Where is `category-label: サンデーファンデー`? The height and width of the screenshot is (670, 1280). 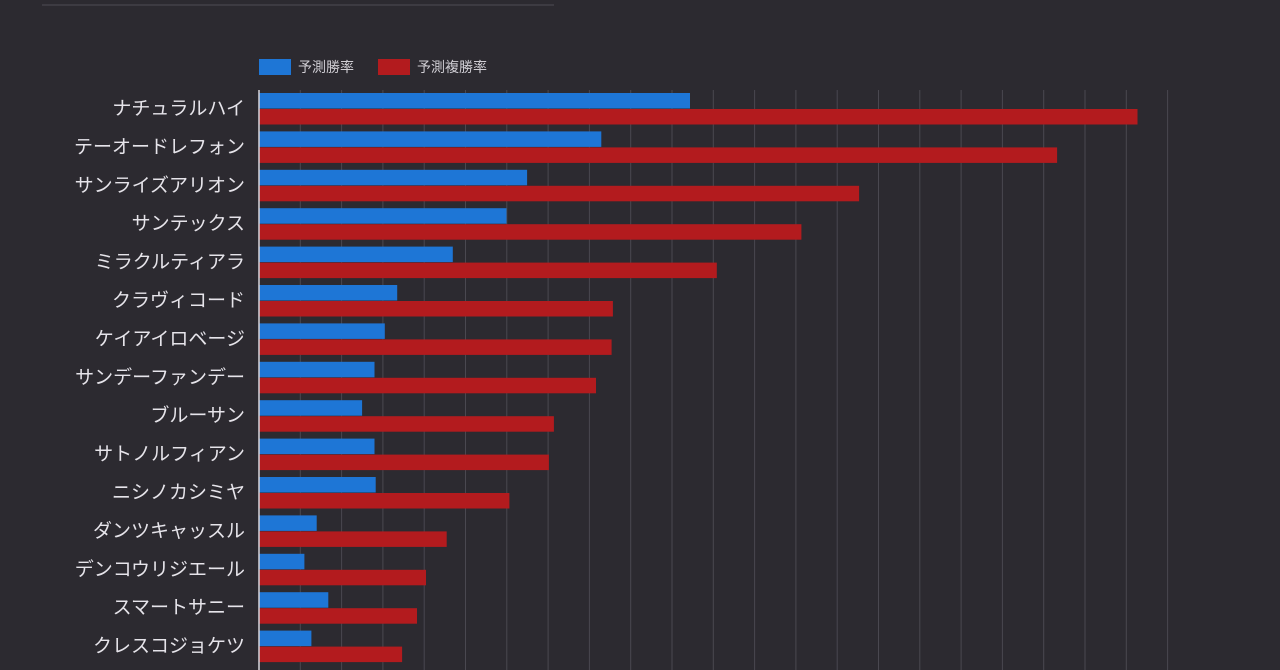
category-label: サンデーファンデー is located at coordinates (160, 377).